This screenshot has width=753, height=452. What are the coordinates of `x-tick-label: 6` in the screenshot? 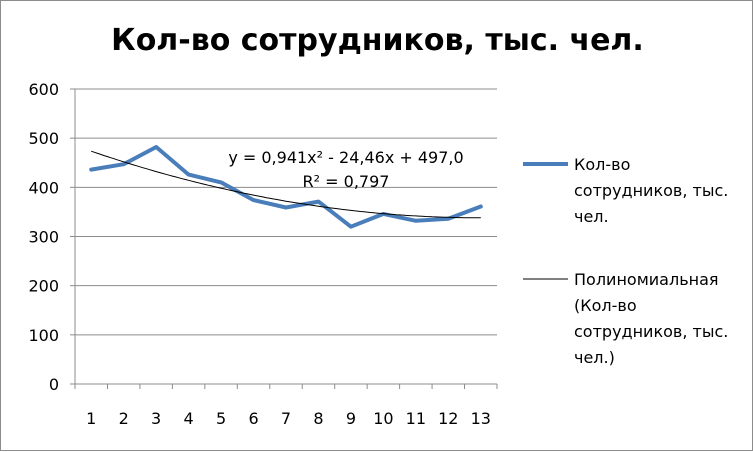 It's located at (253, 418).